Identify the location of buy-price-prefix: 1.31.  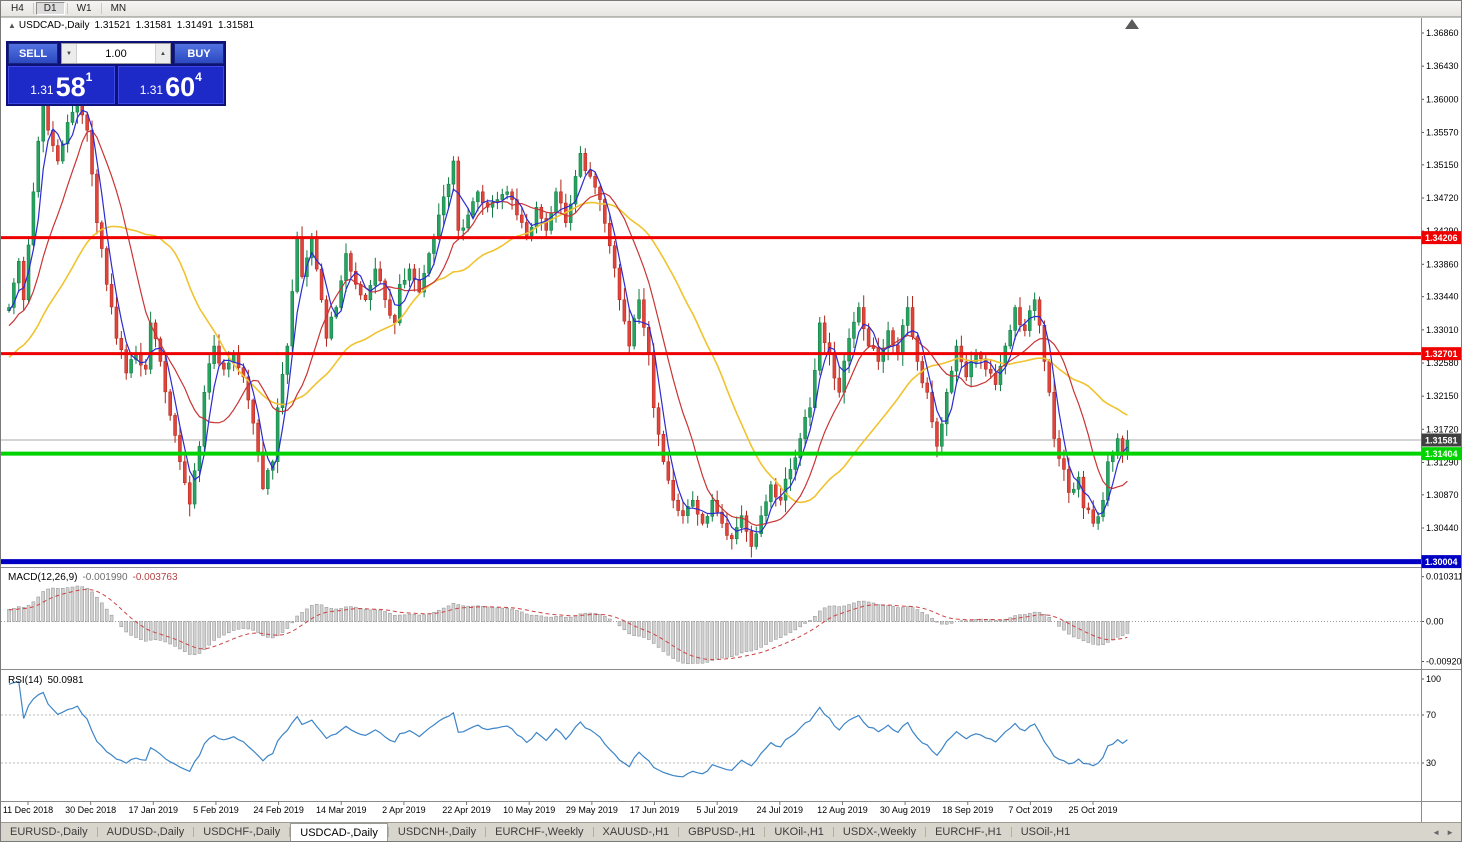
(151, 90).